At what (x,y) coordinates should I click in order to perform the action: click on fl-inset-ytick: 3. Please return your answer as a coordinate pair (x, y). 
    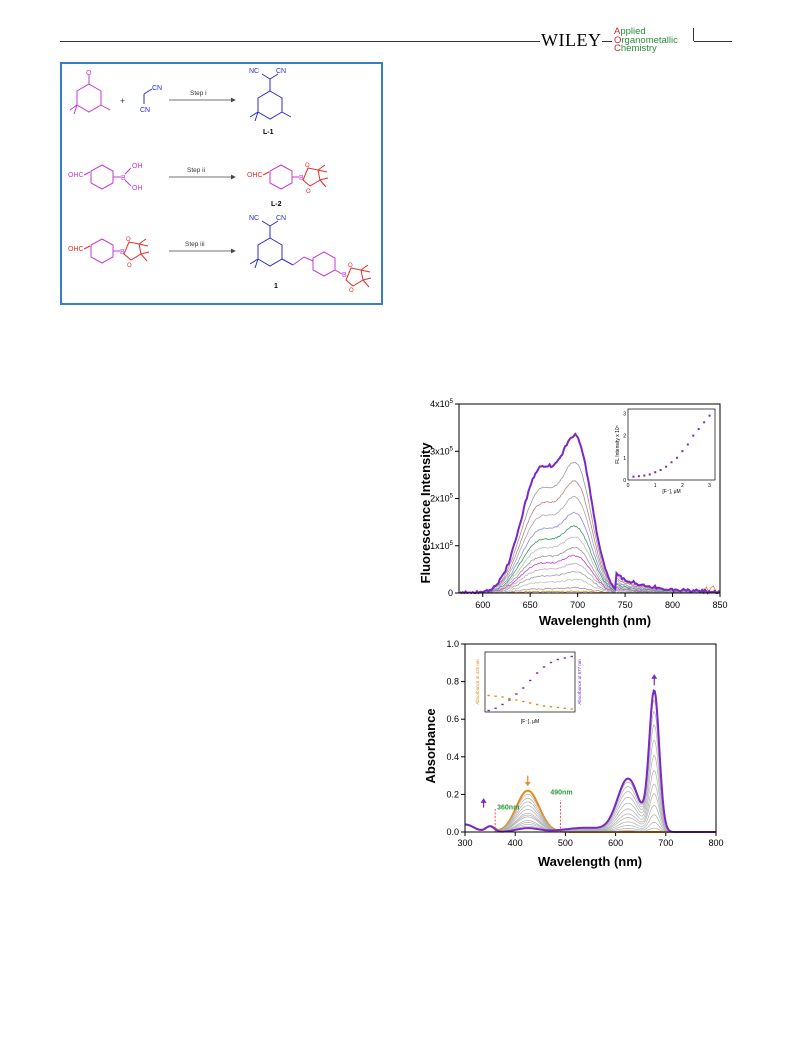
    Looking at the image, I should click on (624, 414).